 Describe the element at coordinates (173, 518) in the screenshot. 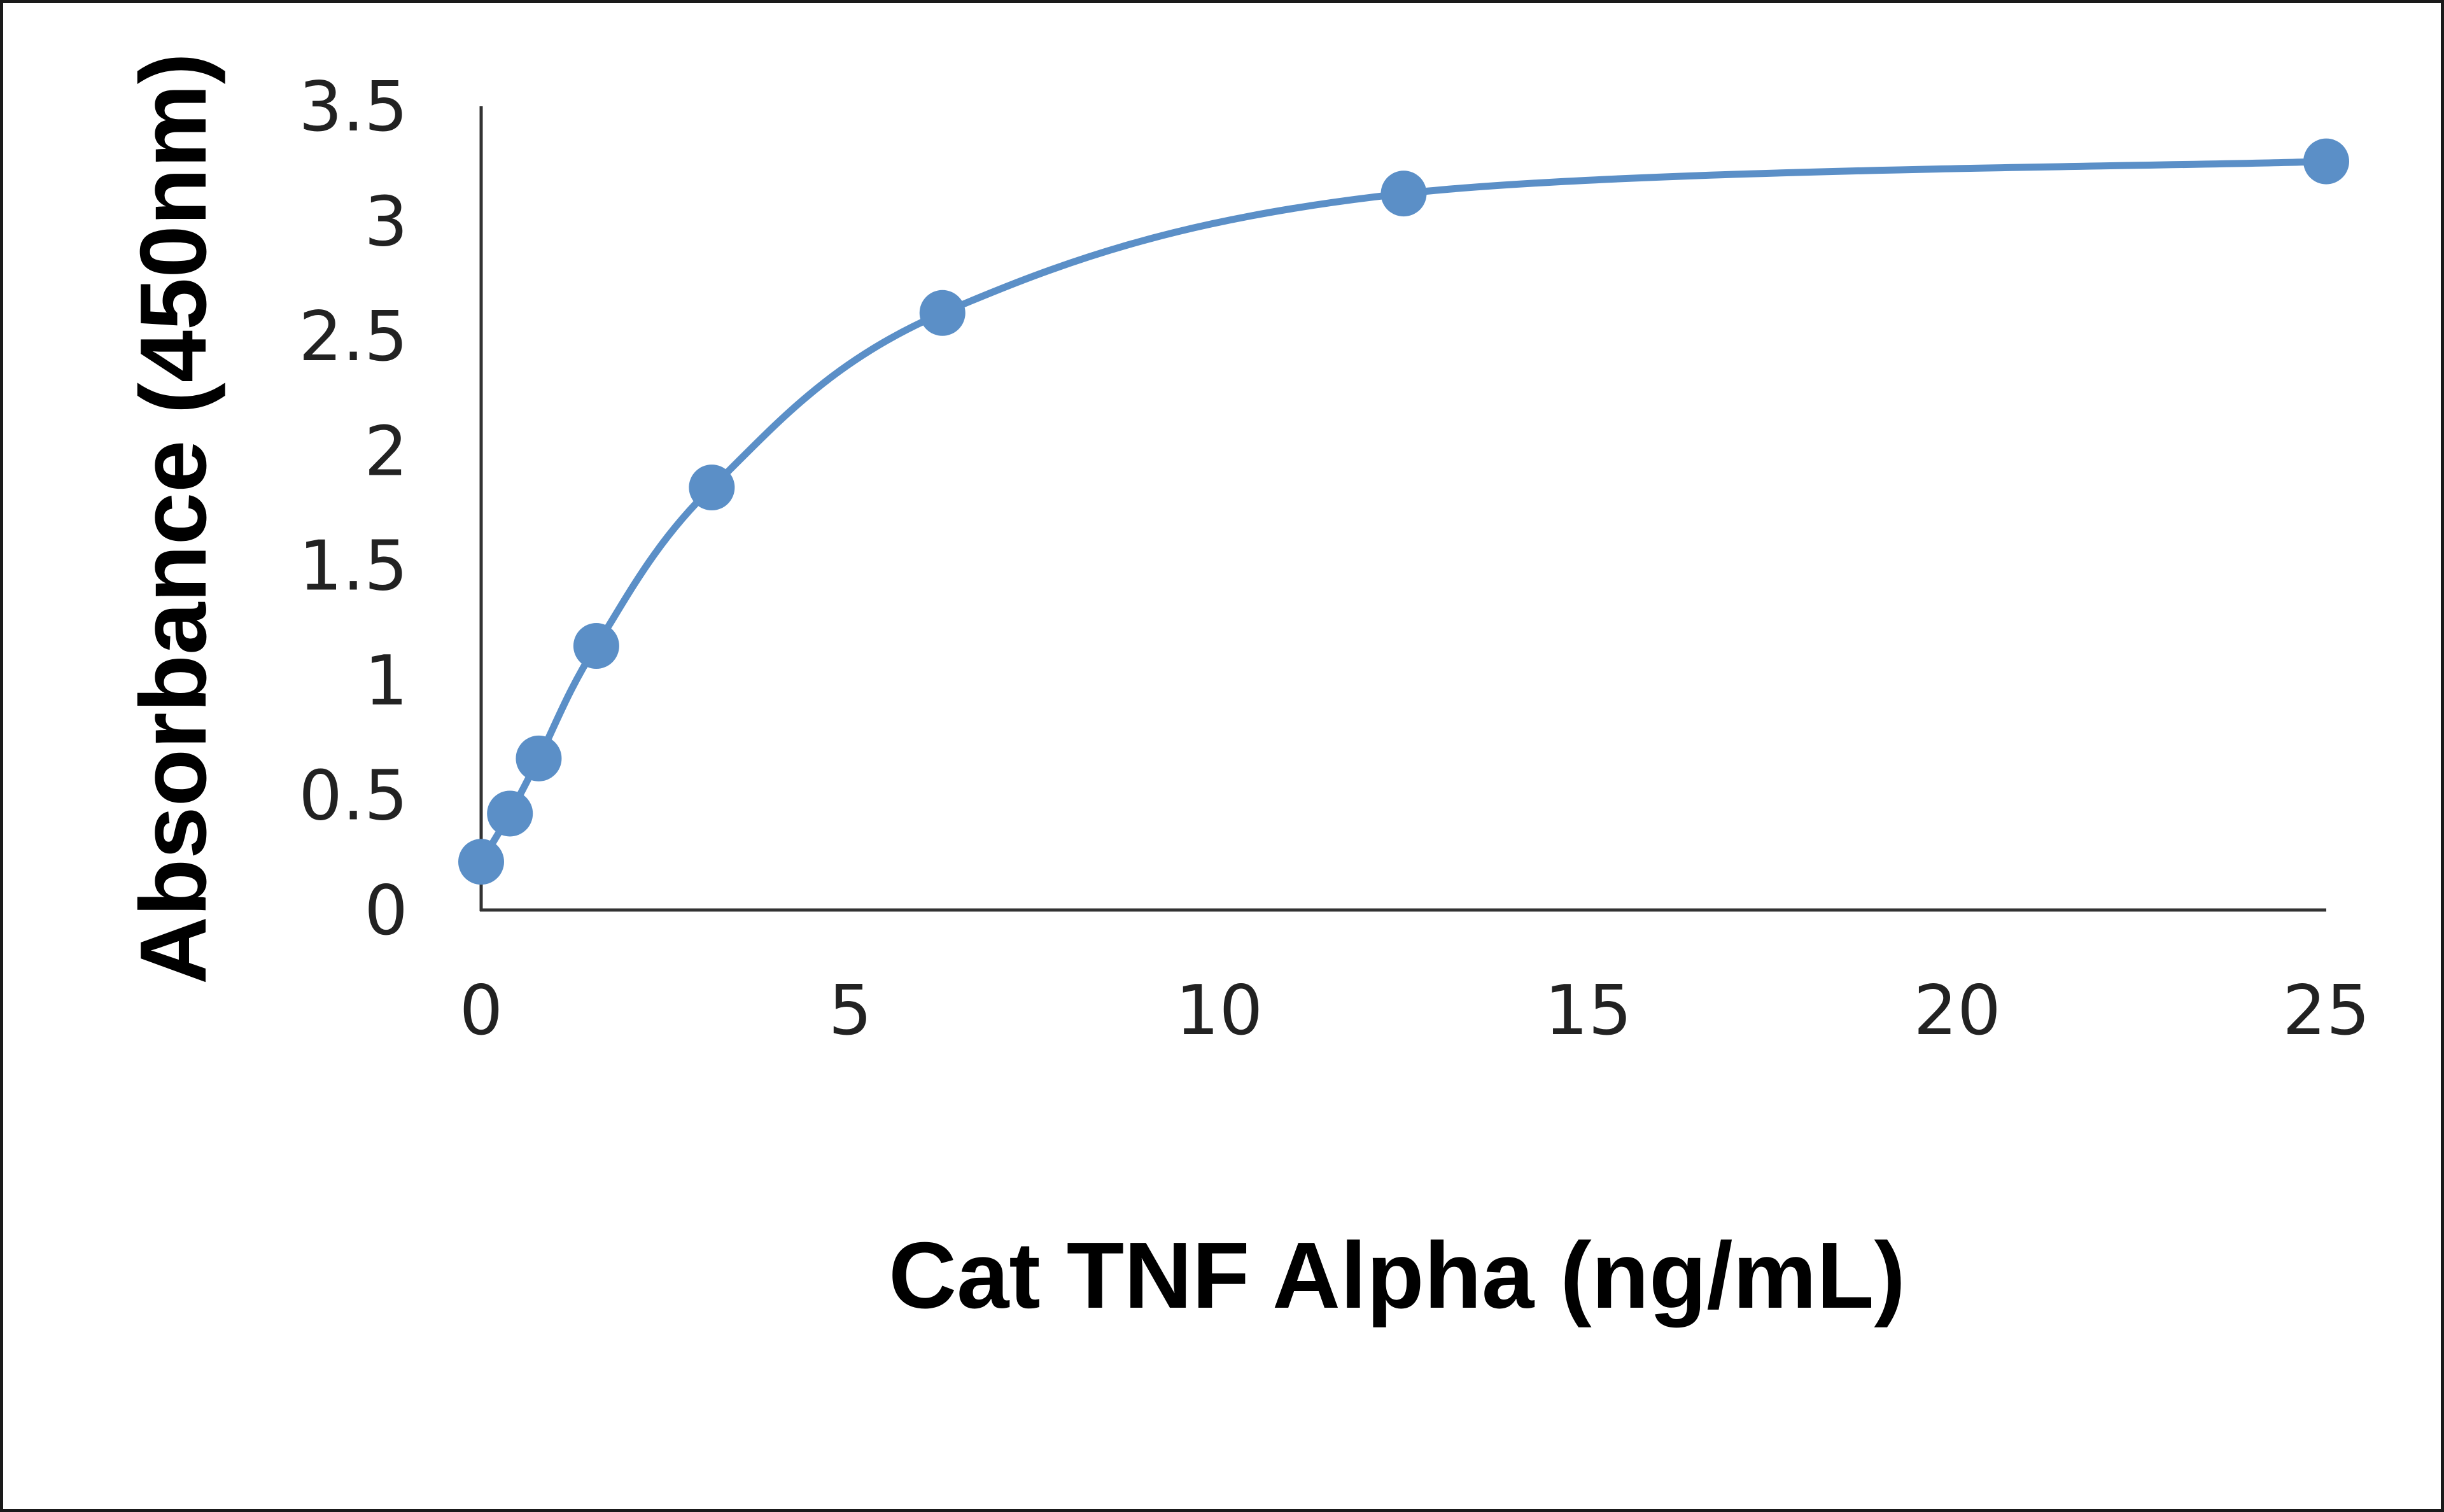

I see `y-axis-title: Absorbance (450nm)` at that location.